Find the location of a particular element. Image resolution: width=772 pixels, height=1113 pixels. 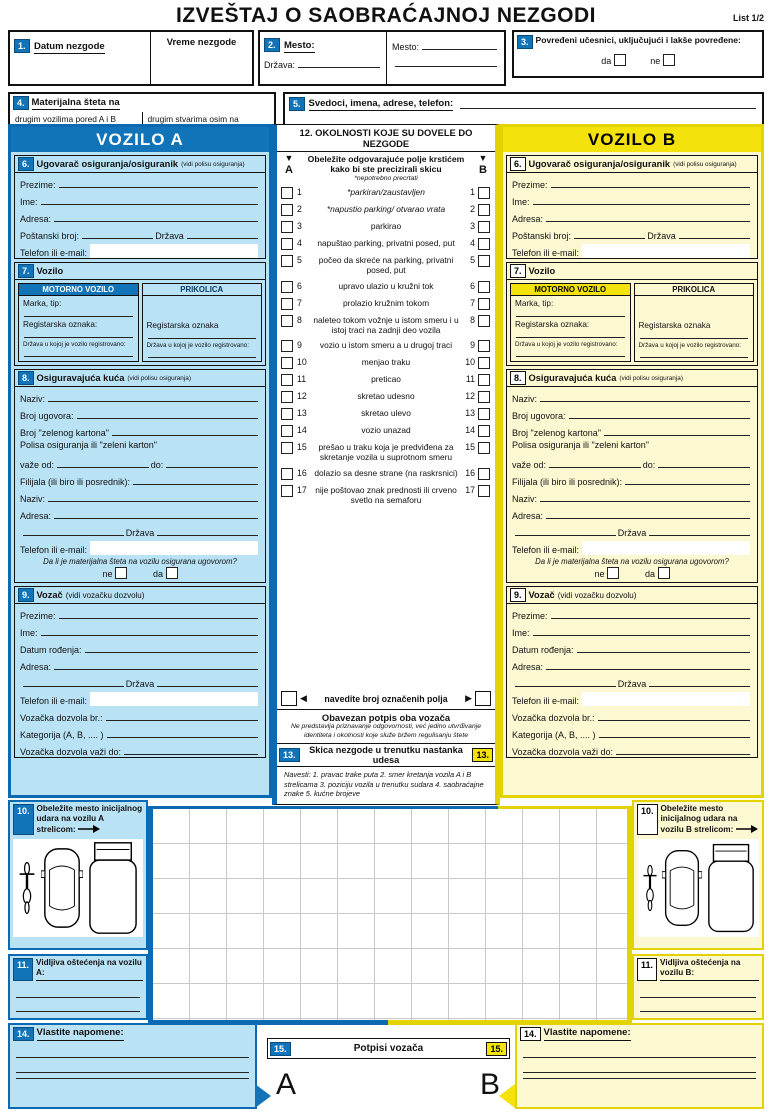

total-checkbox-b is located at coordinates (483, 699).